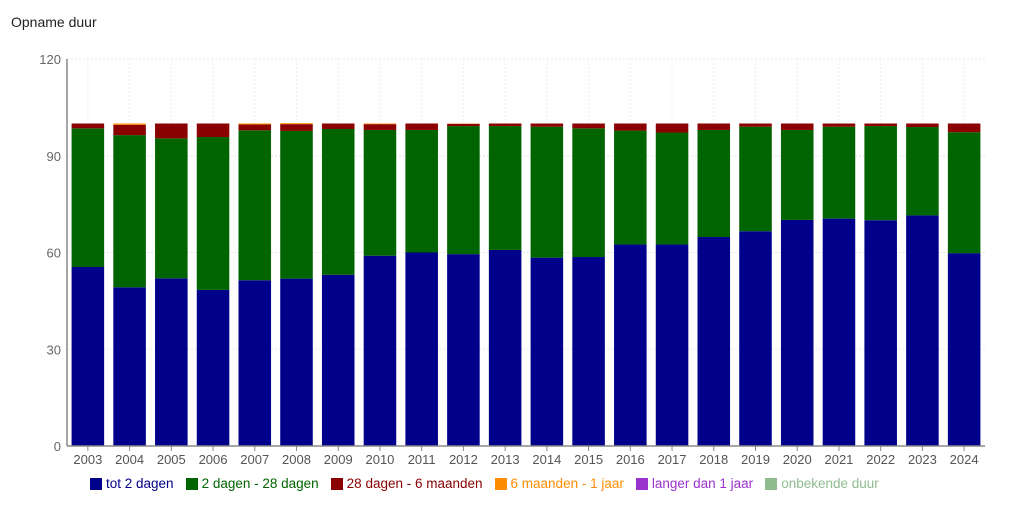 This screenshot has height=524, width=1024. Describe the element at coordinates (880, 459) in the screenshot. I see `x-tick-label: 2022` at that location.